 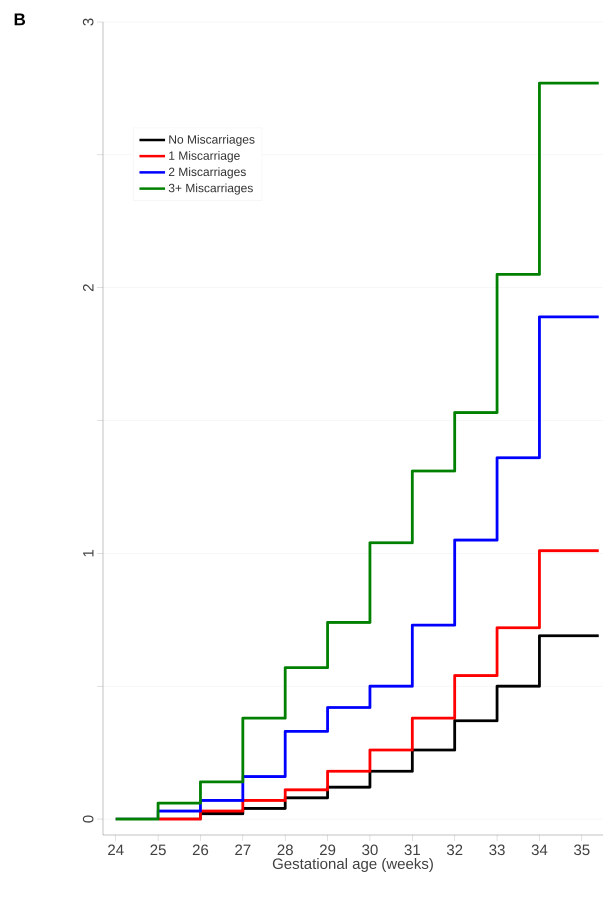 What do you see at coordinates (540, 850) in the screenshot?
I see `x-tick-label: 34` at bounding box center [540, 850].